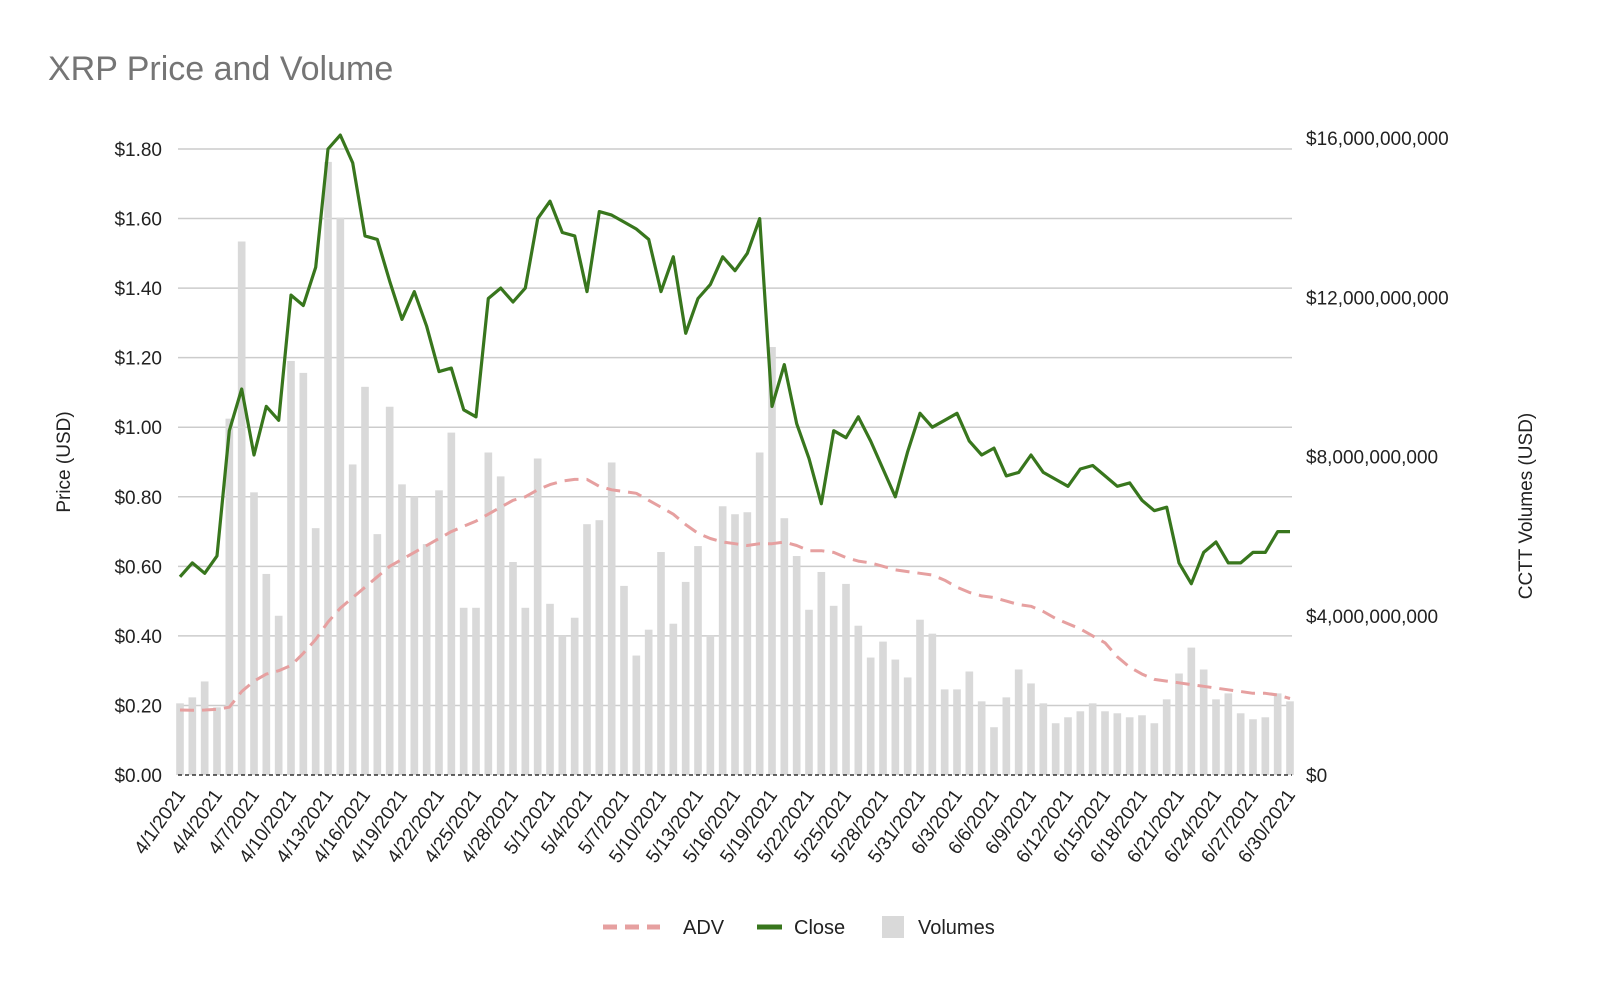 This screenshot has width=1600, height=987. What do you see at coordinates (64, 461) in the screenshot?
I see `y-axis-title-left: Price (USD)` at bounding box center [64, 461].